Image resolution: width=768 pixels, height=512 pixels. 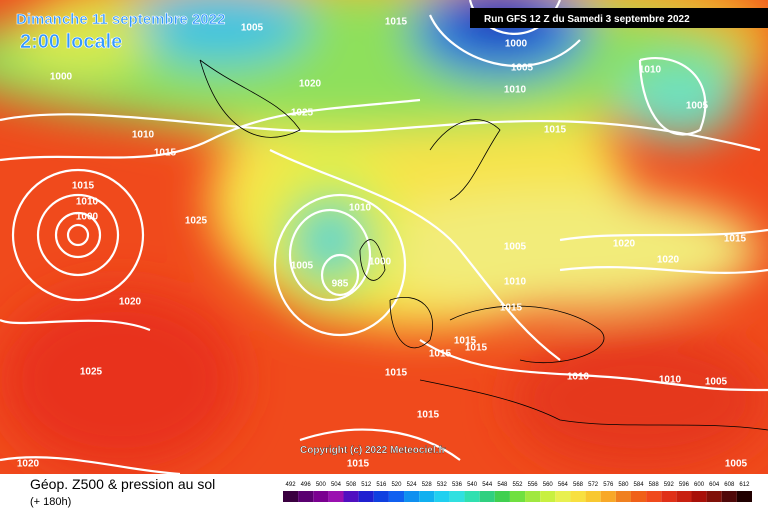 What do you see at coordinates (306, 485) in the screenshot?
I see `scale-label: 496` at bounding box center [306, 485].